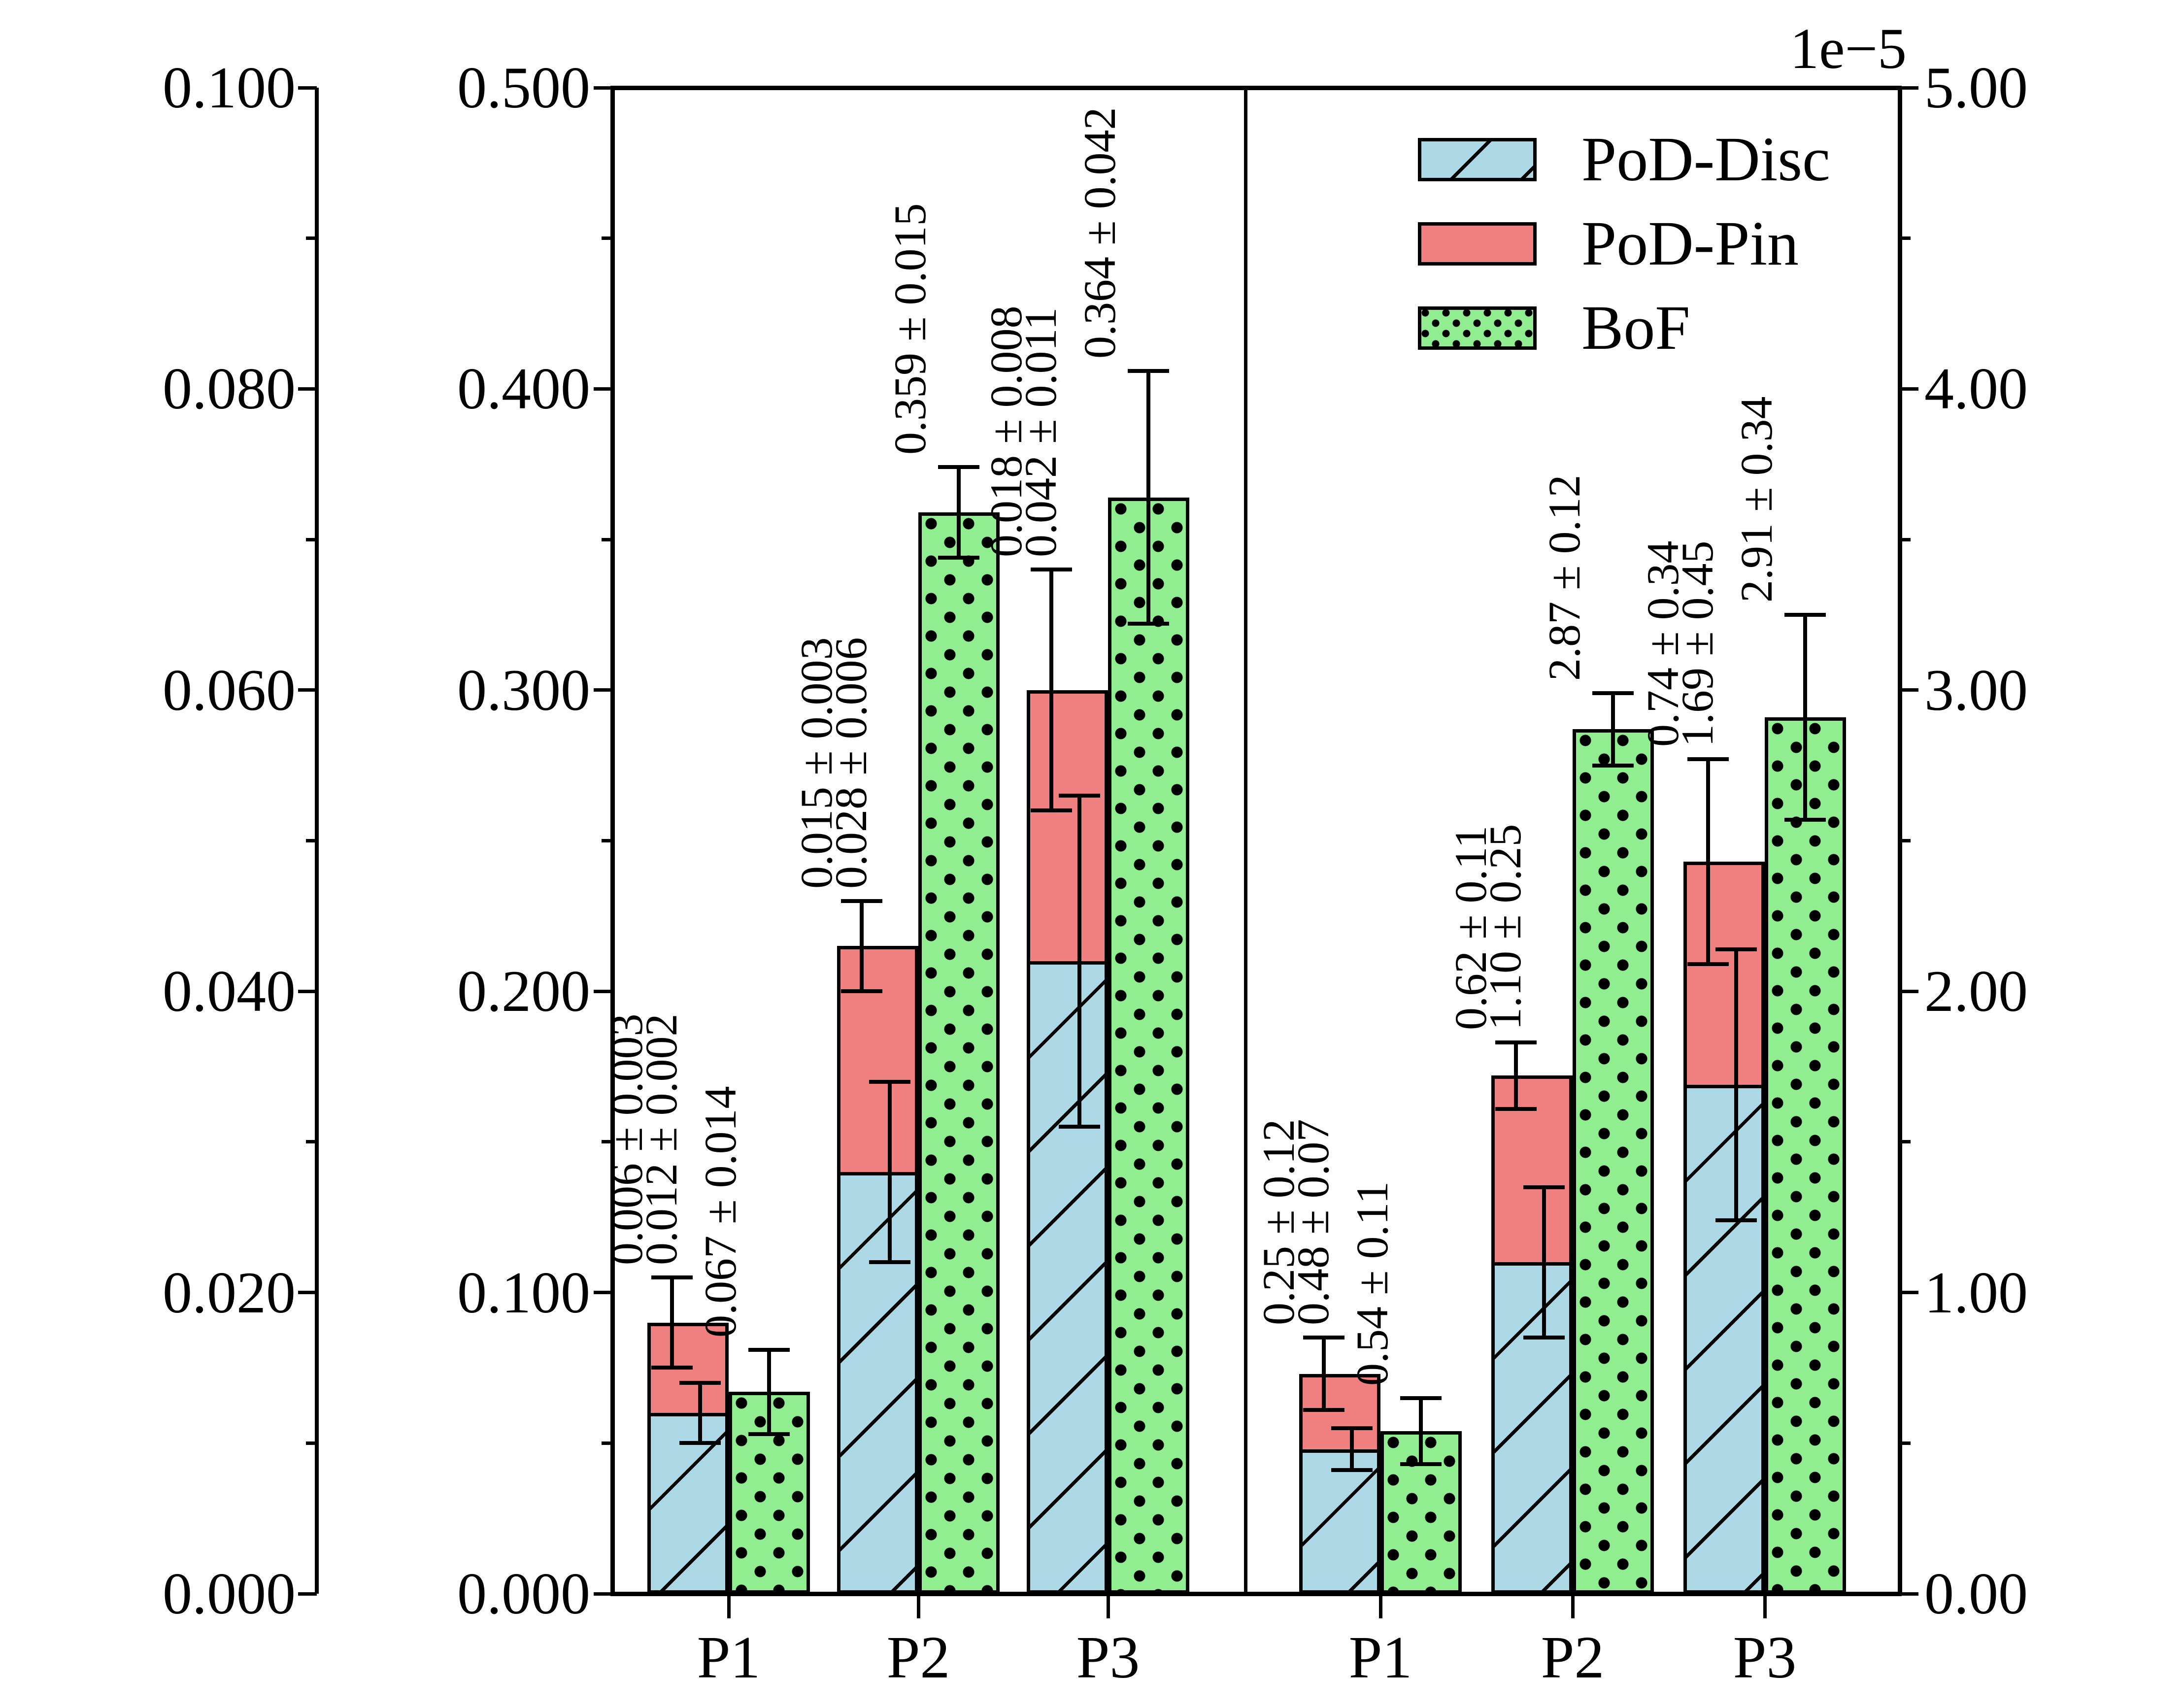 Image resolution: width=2184 pixels, height=1708 pixels. What do you see at coordinates (229, 88) in the screenshot?
I see `pod-tick-label: 0.100` at bounding box center [229, 88].